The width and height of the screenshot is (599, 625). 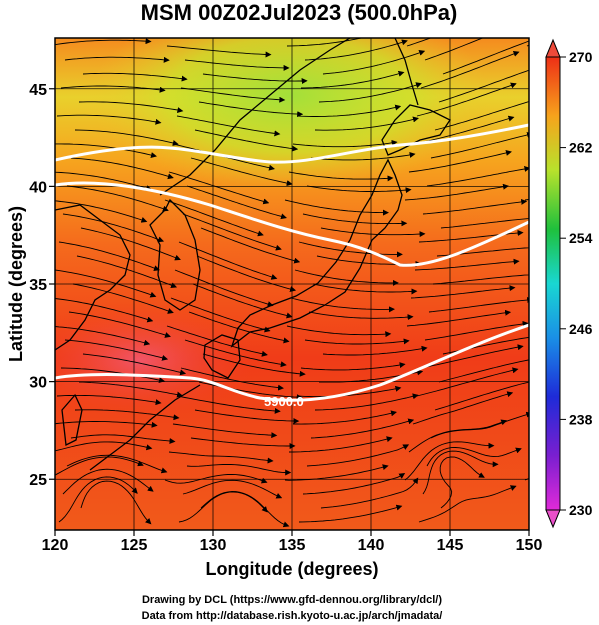 I want to click on colorbar-tick-label: 238, so click(x=581, y=419).